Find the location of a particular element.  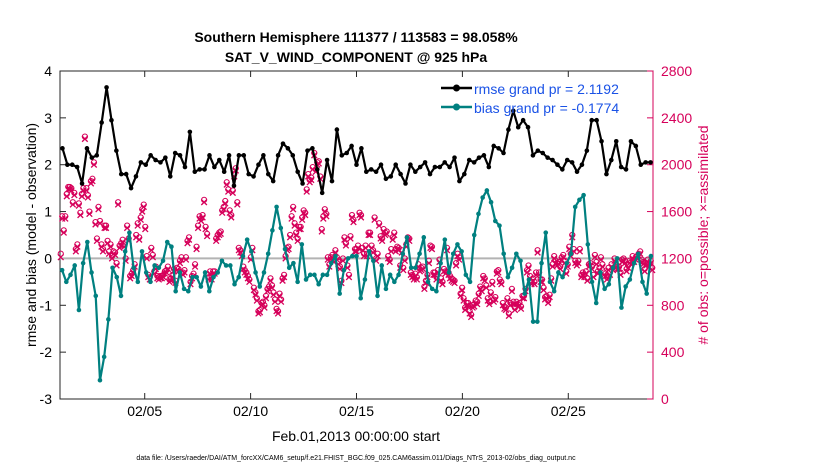

legend-rmse-label: rmse grand pr = 2.1192 is located at coordinates (546, 89).